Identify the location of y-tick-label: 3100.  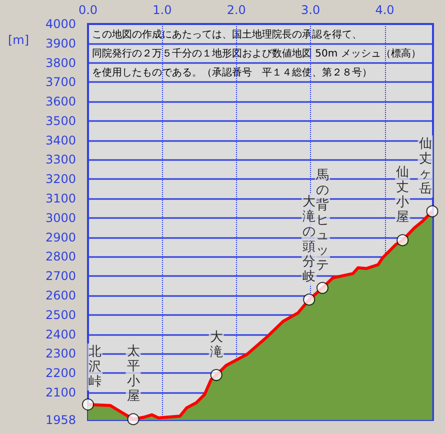
(60, 199).